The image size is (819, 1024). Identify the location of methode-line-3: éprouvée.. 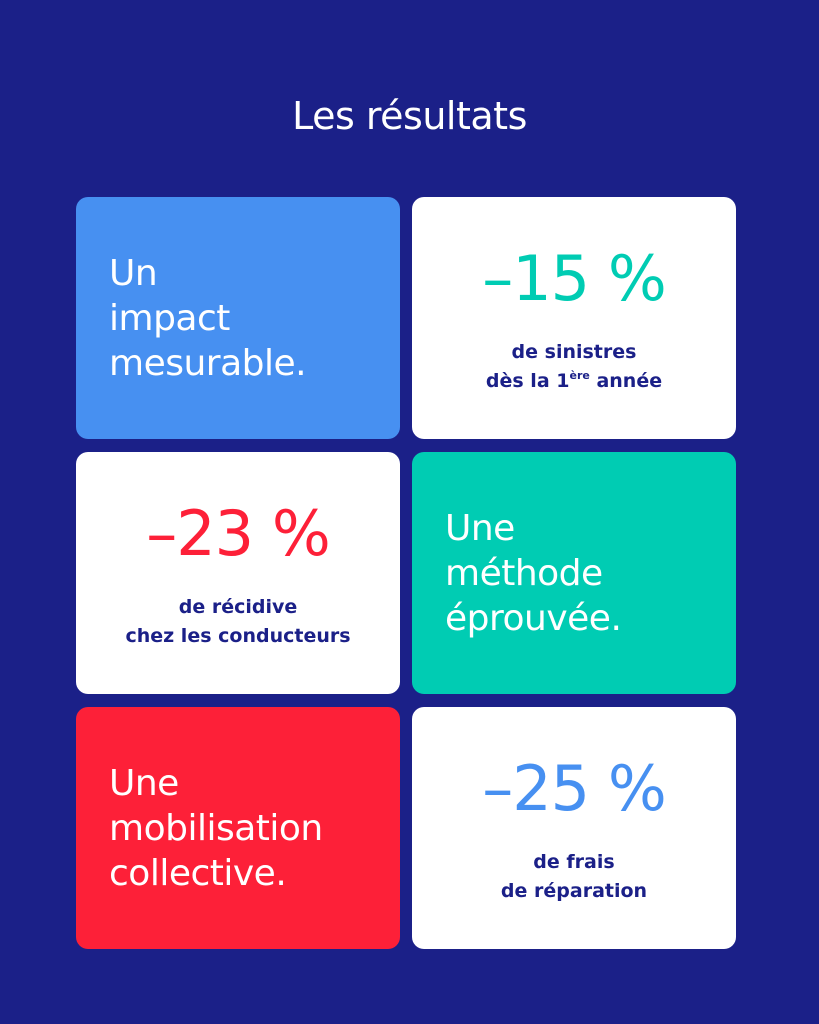
(533, 618).